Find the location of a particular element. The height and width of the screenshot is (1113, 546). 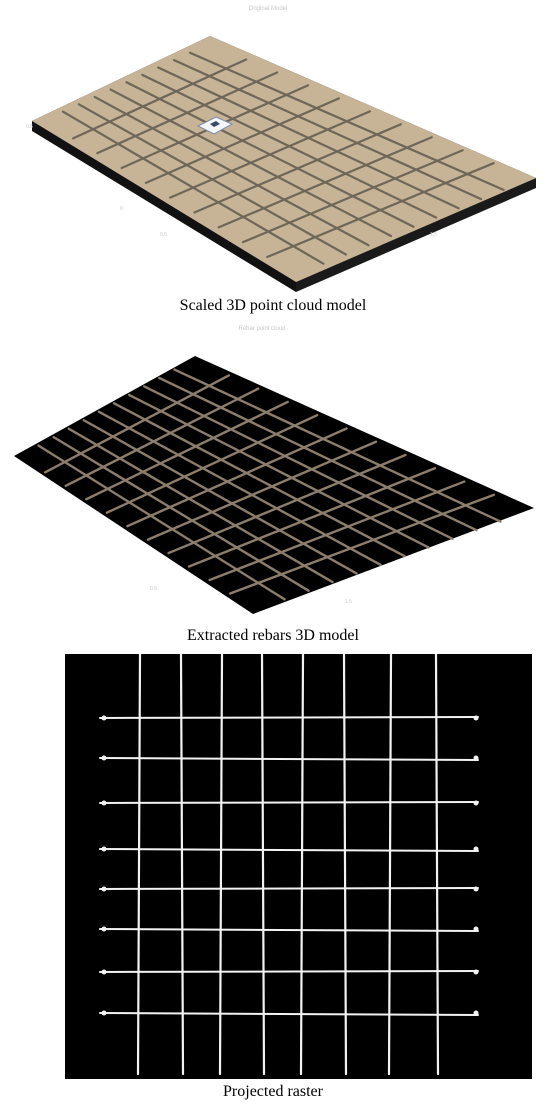

caption-point-cloud: Scaled 3D point cloud model is located at coordinates (273, 305).